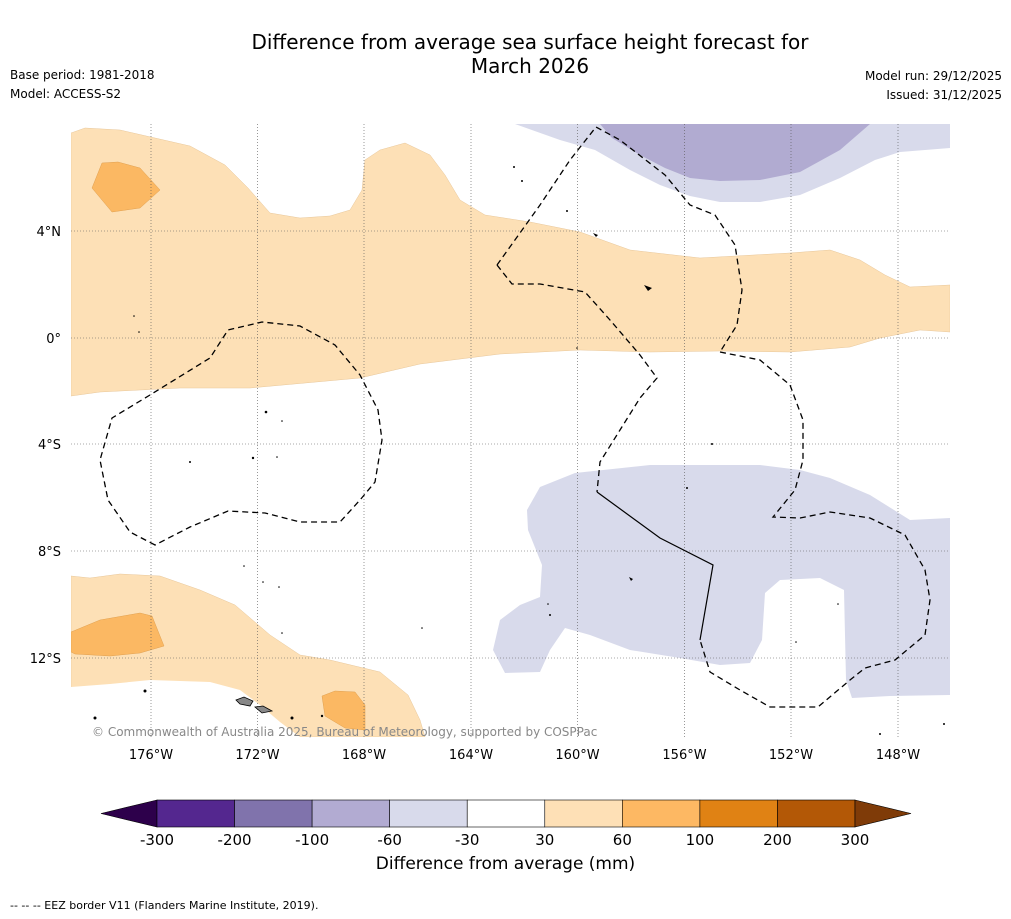 This screenshot has height=919, width=1011. I want to click on lat-label: 4°N, so click(49, 232).